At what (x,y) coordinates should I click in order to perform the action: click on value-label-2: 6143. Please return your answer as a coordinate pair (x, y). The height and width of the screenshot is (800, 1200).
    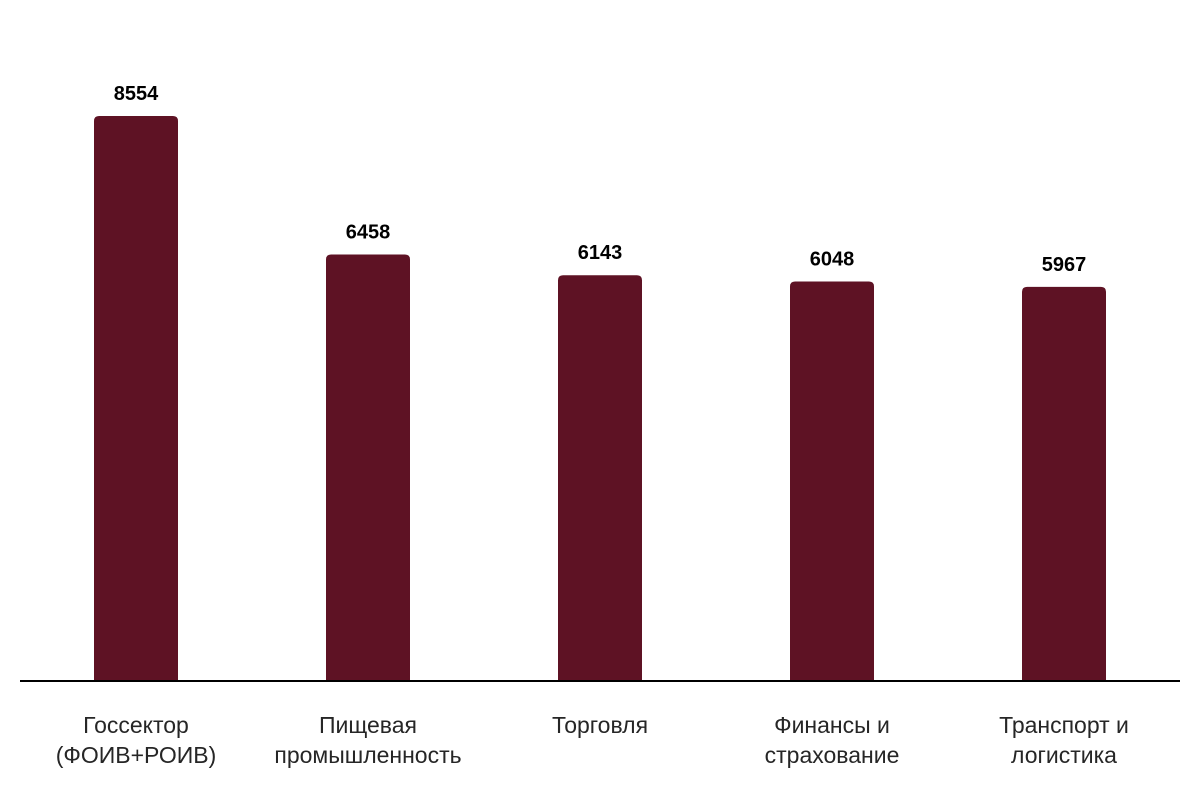
    Looking at the image, I should click on (600, 253).